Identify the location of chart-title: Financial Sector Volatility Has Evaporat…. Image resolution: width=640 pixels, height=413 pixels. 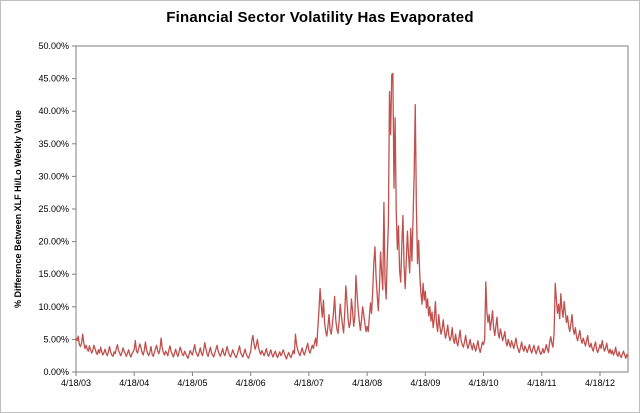
(320, 17).